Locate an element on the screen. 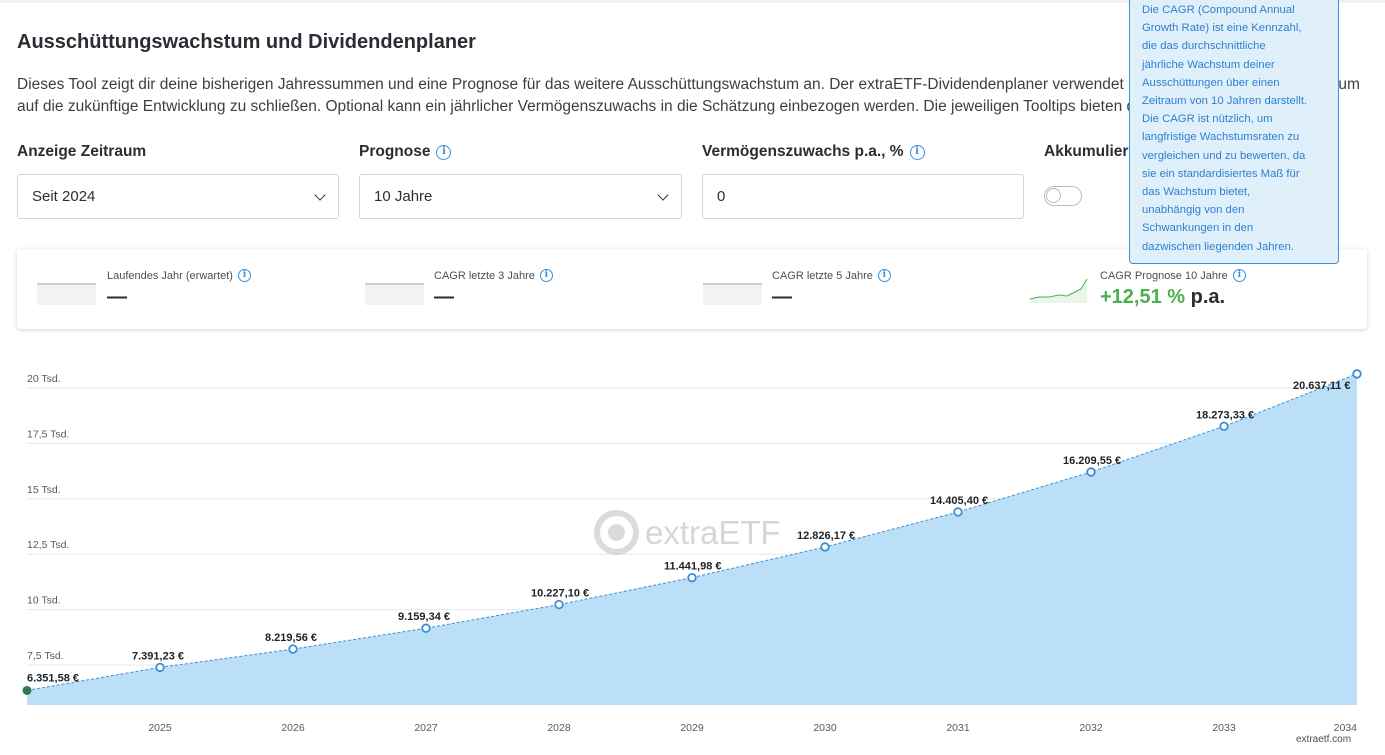  prognose-label-text: Prognose is located at coordinates (395, 151).